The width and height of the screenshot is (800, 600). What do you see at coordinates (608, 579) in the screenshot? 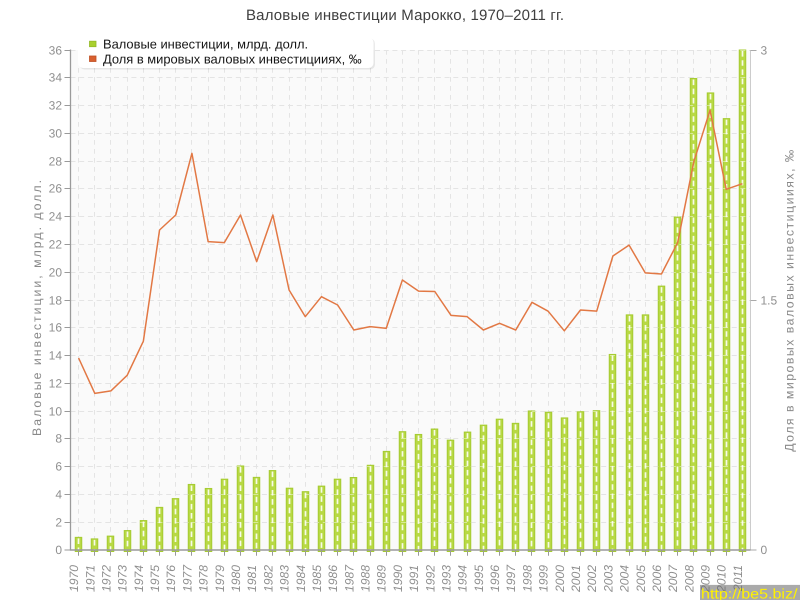
I see `svg-text: 2003` at bounding box center [608, 579].